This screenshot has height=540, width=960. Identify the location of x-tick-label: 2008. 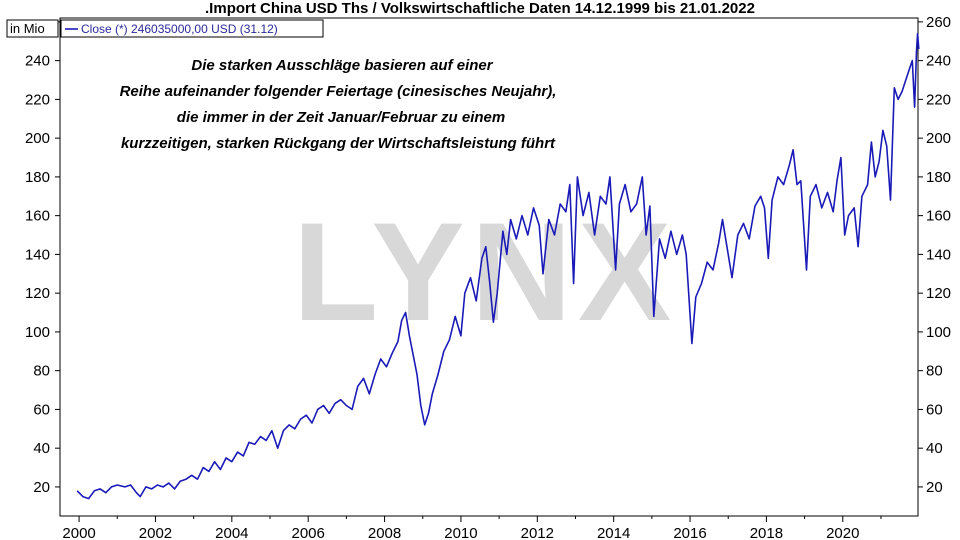
(384, 532).